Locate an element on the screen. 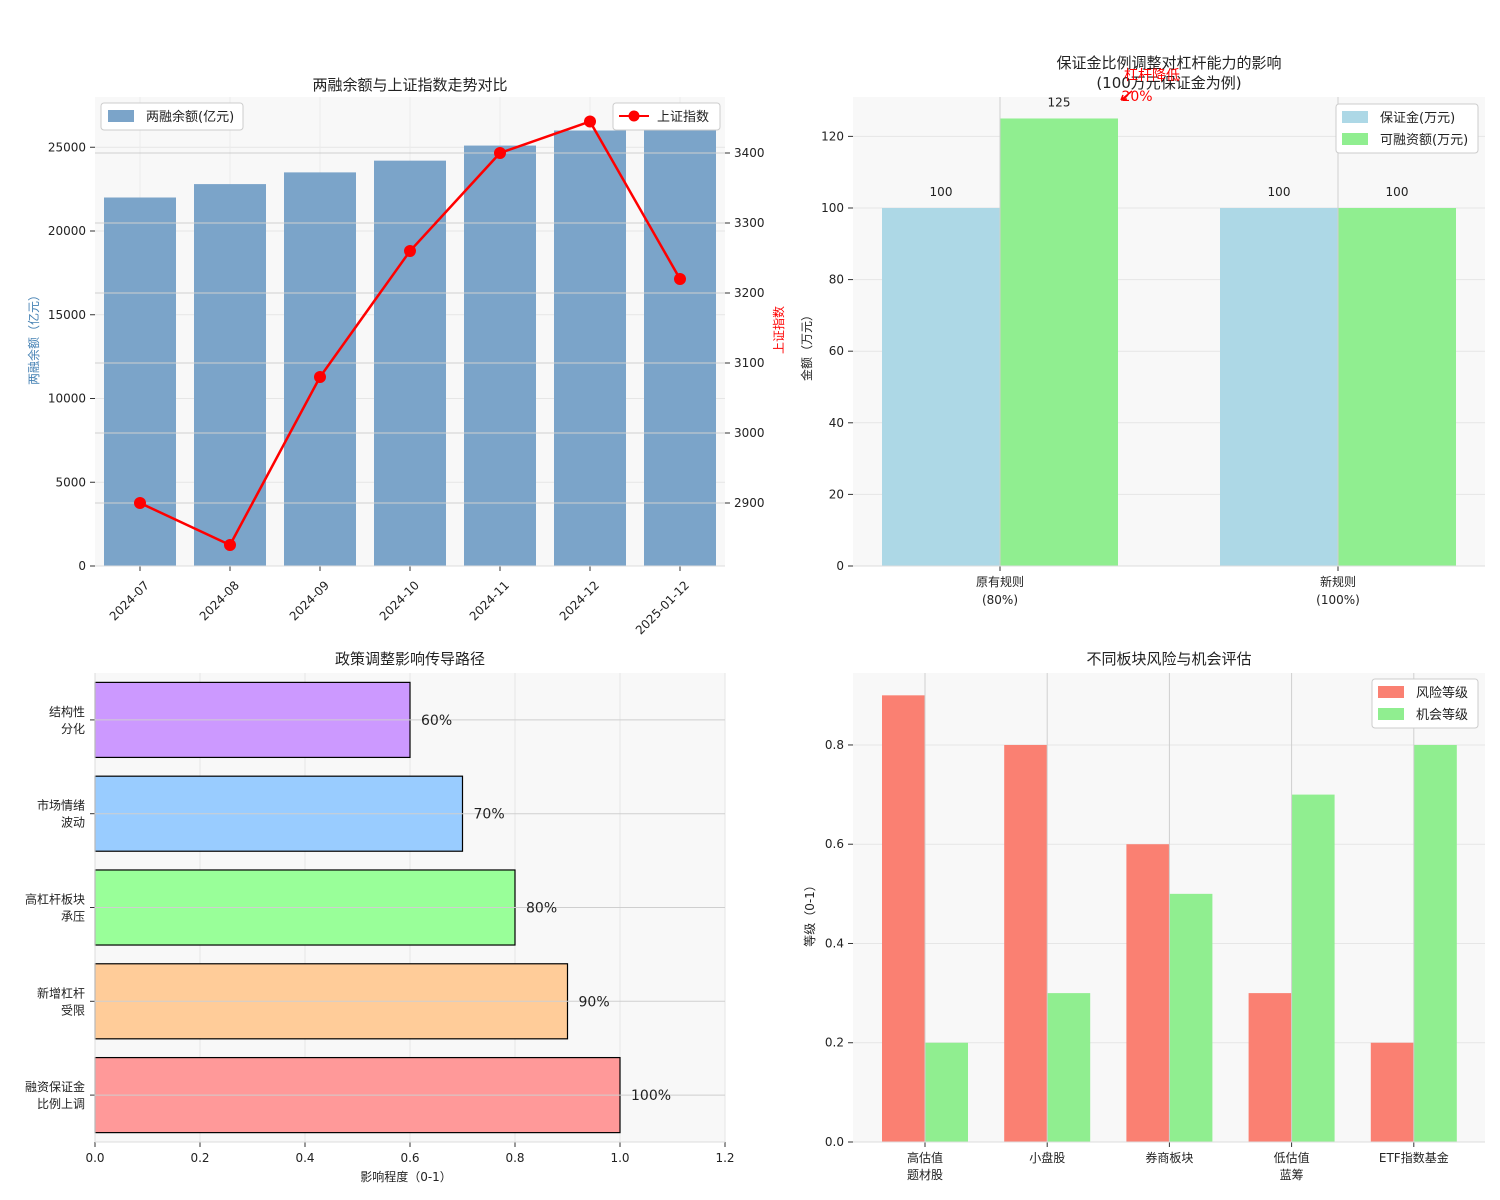 The image size is (1500, 1200). left-tick-label-5: 25000 is located at coordinates (67, 147).